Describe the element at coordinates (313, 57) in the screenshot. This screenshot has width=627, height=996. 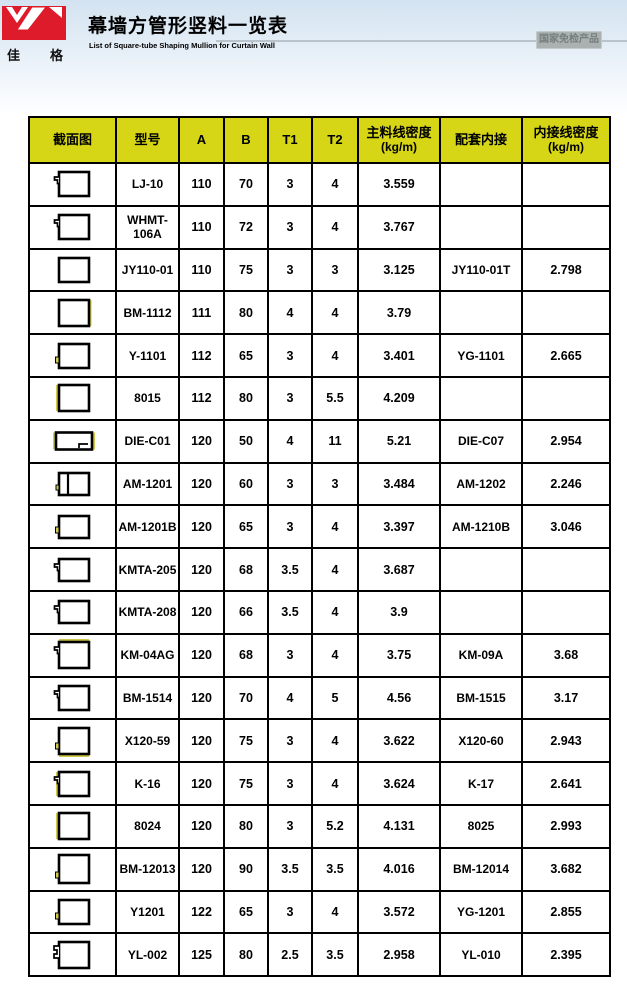
I see `top-gradient-band` at that location.